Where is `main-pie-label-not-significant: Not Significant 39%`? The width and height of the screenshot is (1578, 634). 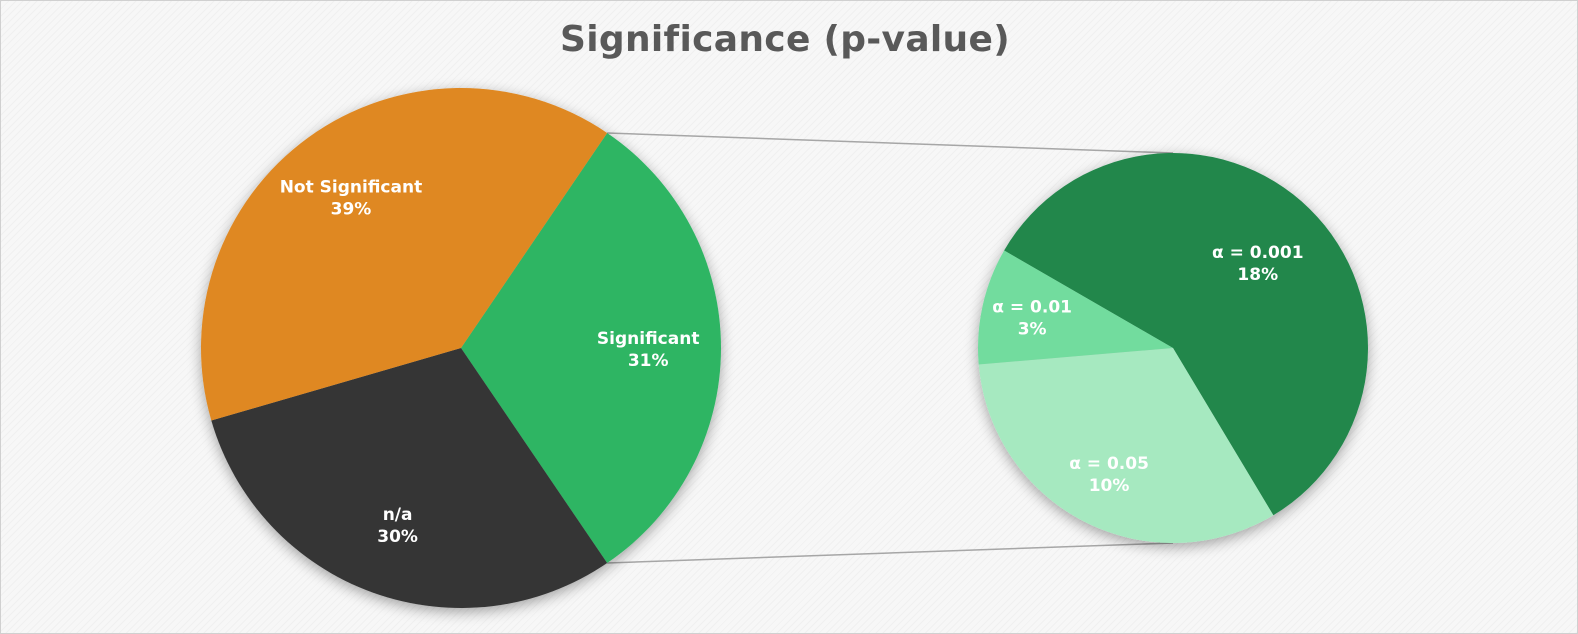
main-pie-label-not-significant: Not Significant 39% is located at coordinates (351, 199).